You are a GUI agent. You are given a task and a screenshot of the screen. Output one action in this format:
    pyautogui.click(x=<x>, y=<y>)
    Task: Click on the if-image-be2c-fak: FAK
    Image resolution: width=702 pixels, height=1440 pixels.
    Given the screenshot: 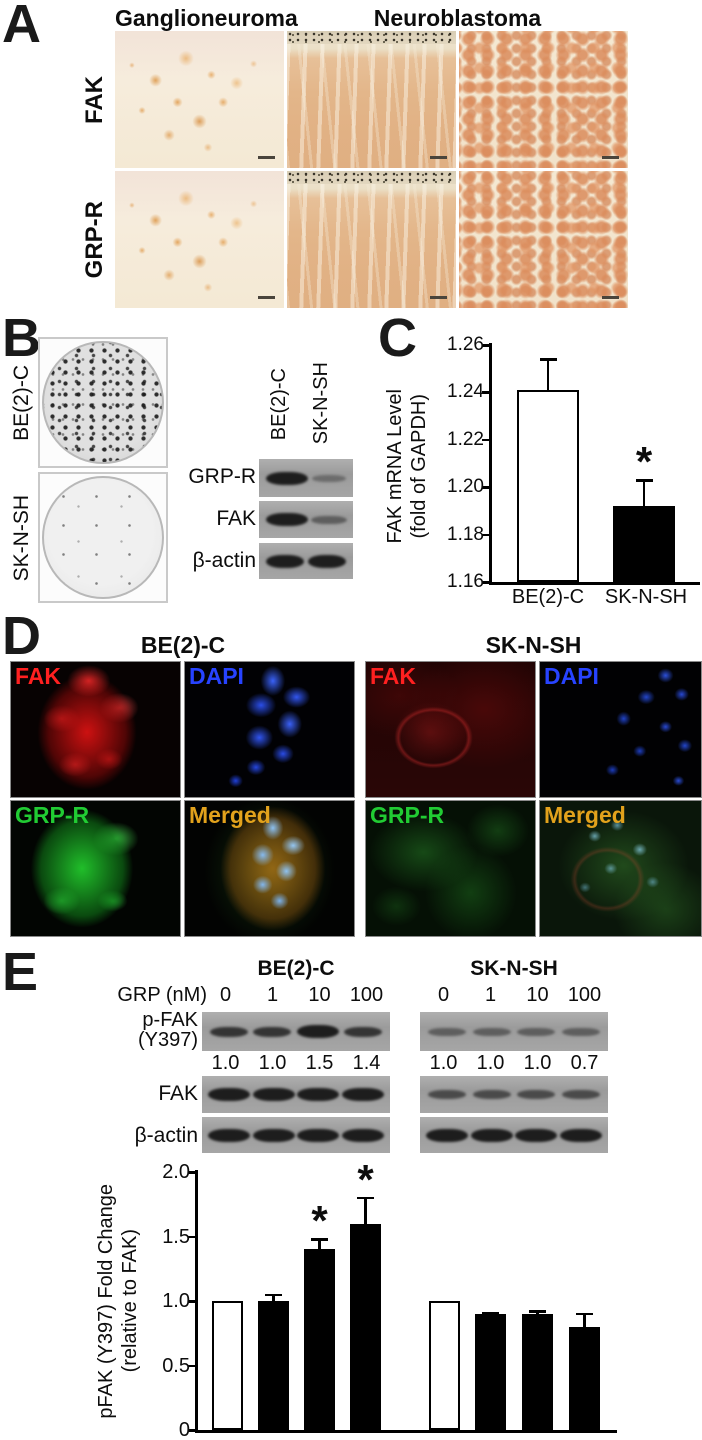 What is the action you would take?
    pyautogui.click(x=95, y=729)
    